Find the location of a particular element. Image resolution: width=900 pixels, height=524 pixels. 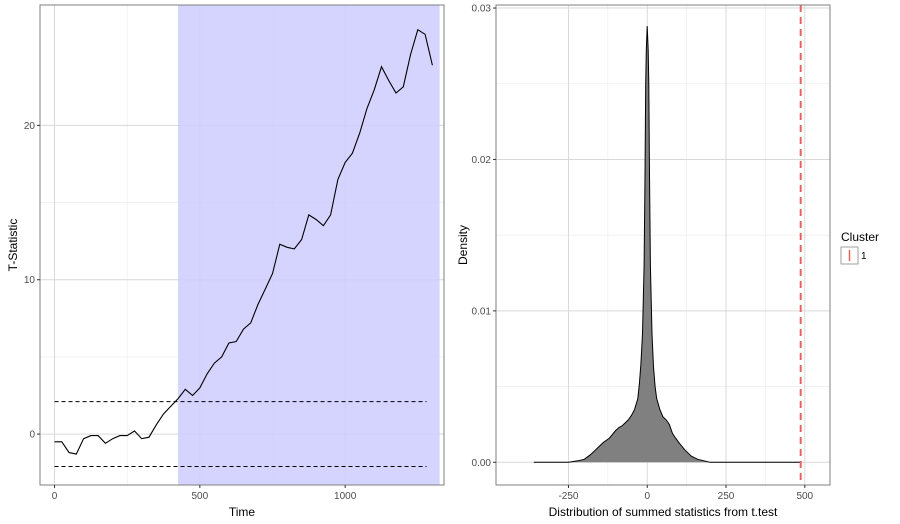

y-tick-label: 0.00 is located at coordinates (482, 463).